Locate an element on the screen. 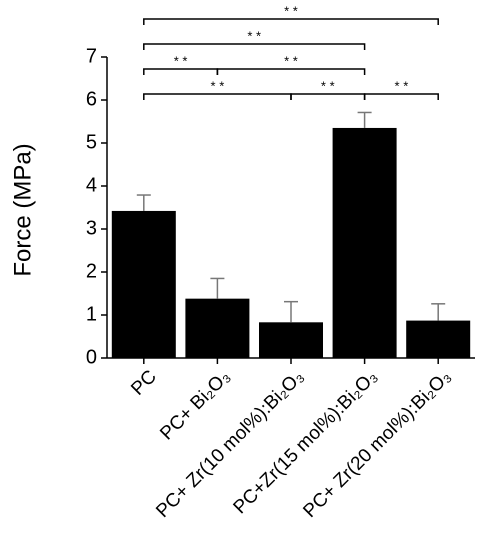 Image resolution: width=482 pixels, height=550 pixels. x-tick-label: PC+ Bi₂O₃ is located at coordinates (195, 405).